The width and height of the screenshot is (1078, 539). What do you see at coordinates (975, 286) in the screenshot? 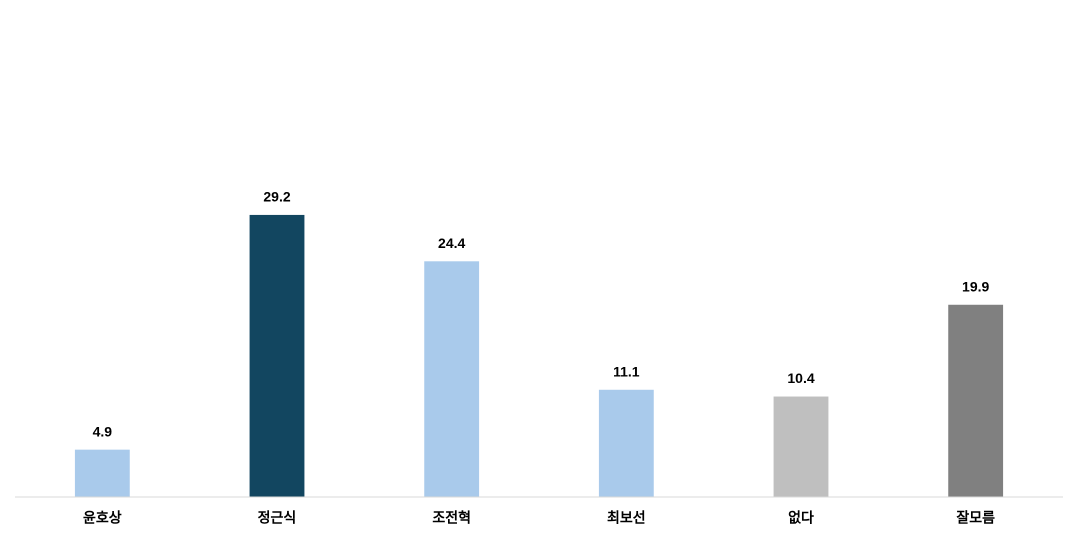
I see `data-label: 19.9` at bounding box center [975, 286].